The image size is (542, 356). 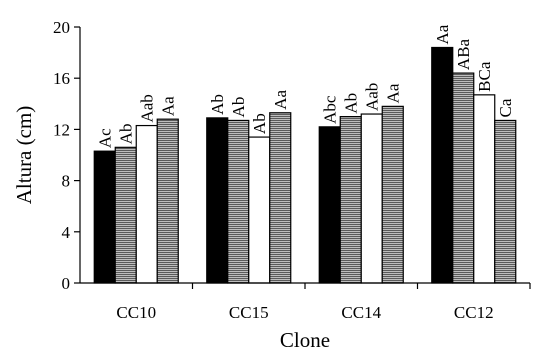 What do you see at coordinates (66, 181) in the screenshot?
I see `y-tick-label: 8` at bounding box center [66, 181].